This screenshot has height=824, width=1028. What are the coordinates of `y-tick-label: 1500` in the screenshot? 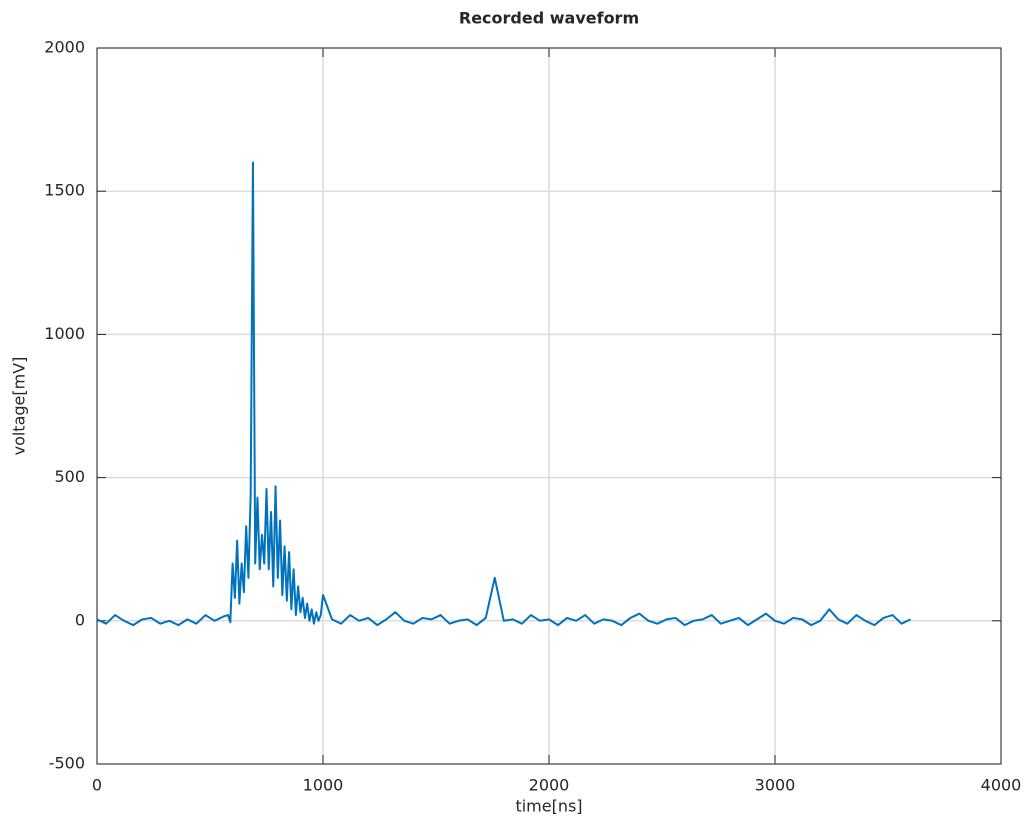 It's located at (64, 190).